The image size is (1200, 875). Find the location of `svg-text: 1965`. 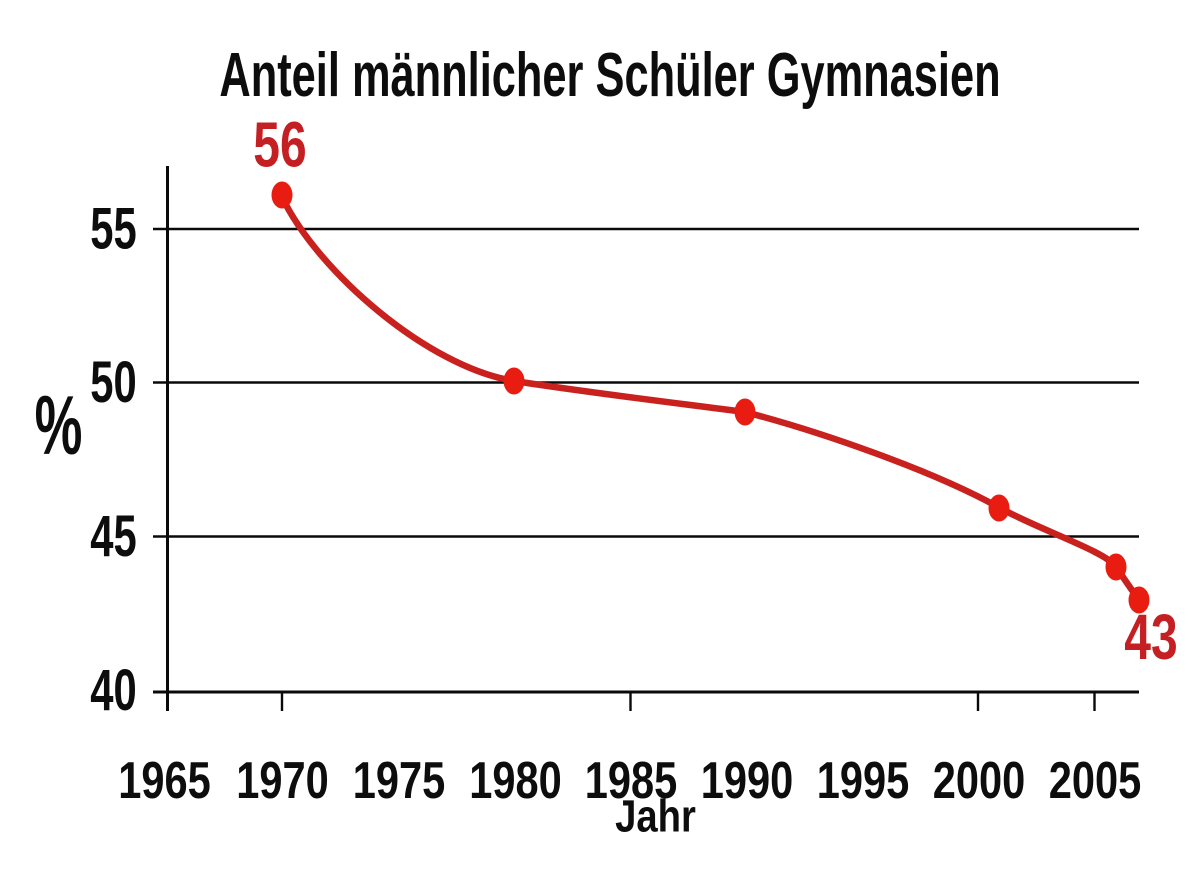

svg-text: 1965 is located at coordinates (164, 780).